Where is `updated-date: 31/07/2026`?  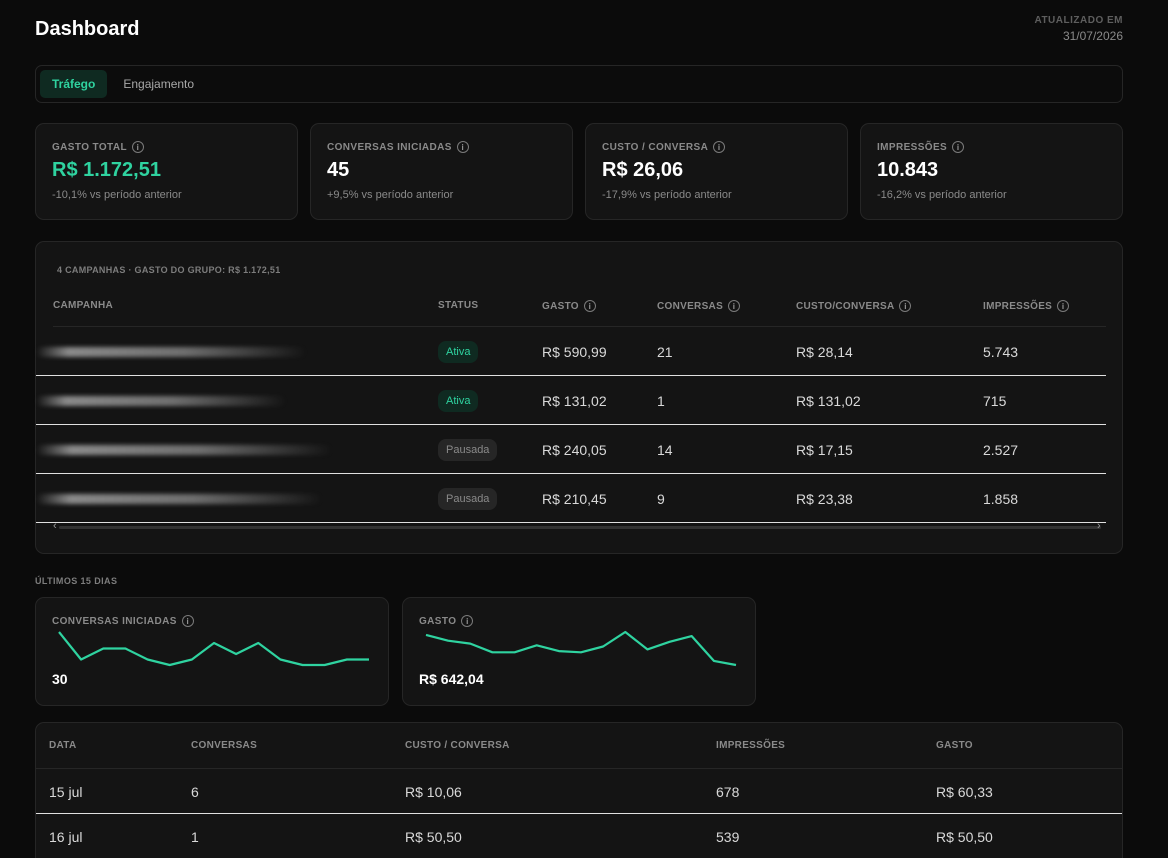
updated-date: 31/07/2026 is located at coordinates (1092, 36).